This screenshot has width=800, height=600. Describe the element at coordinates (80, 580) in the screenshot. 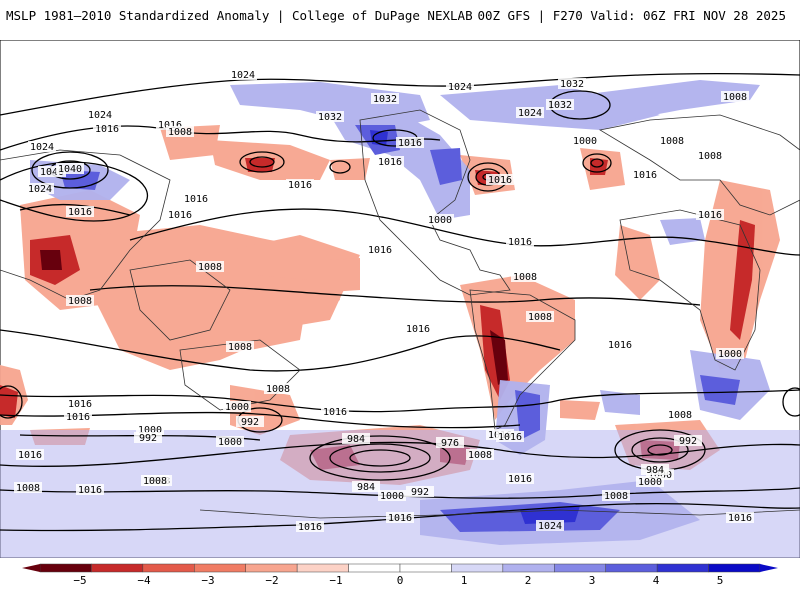

I see `colorbar-tick-label: −5` at that location.